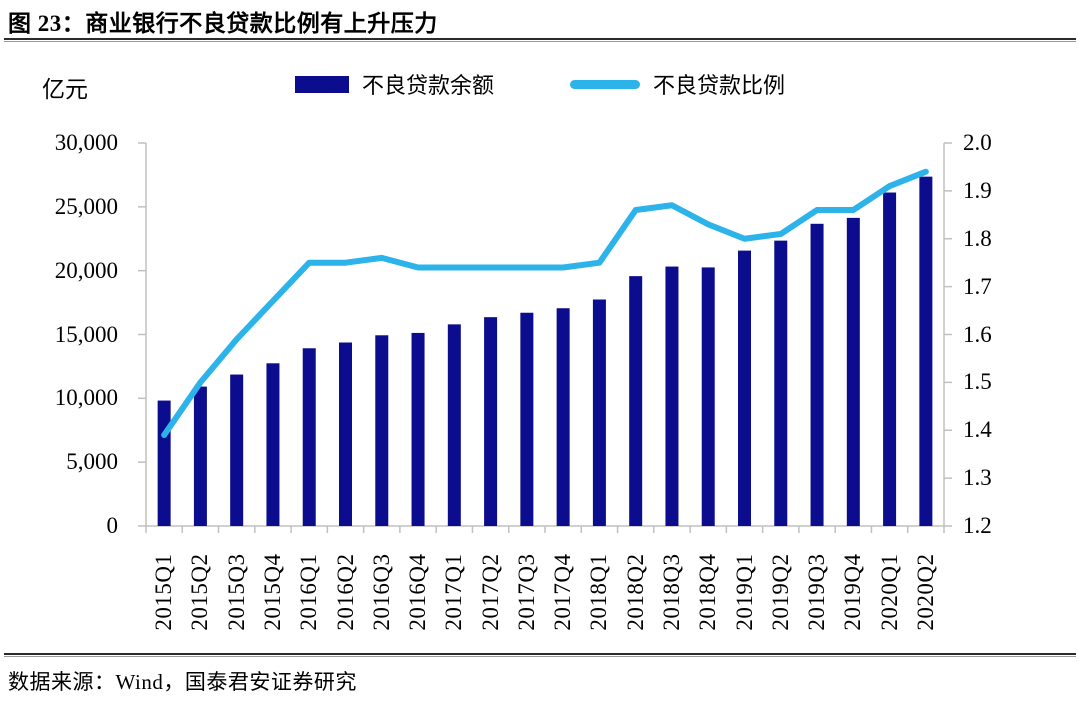  I want to click on legend-label-balance: 不良贷款余额, so click(427, 85).